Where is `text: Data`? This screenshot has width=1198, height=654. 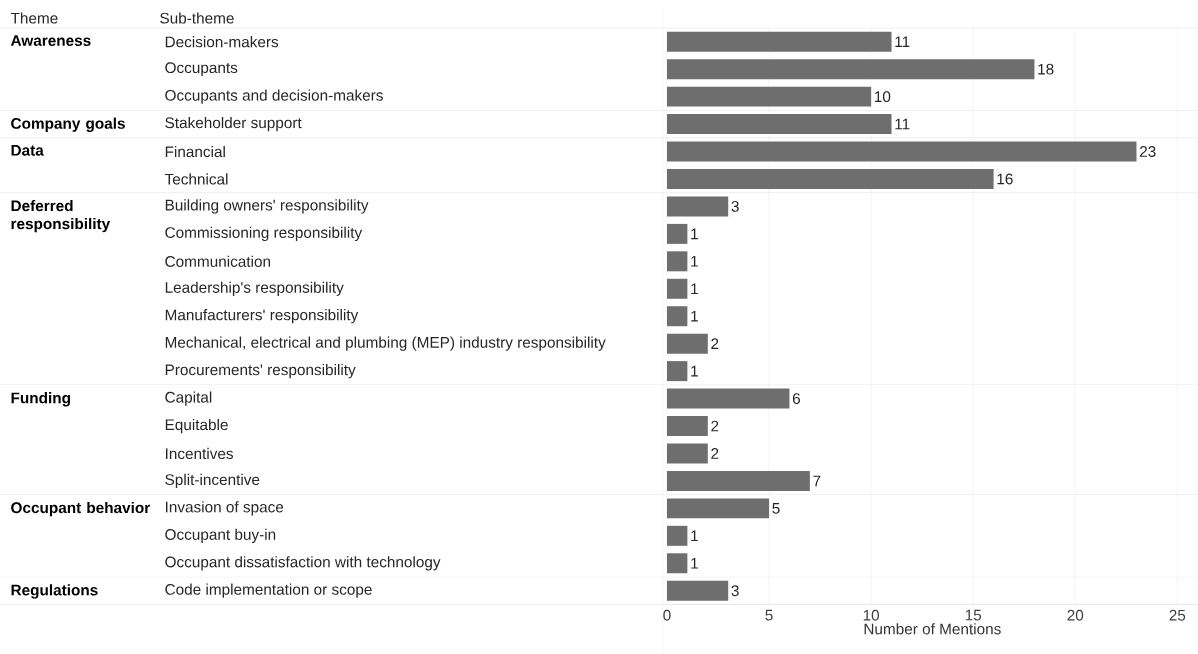
text: Data is located at coordinates (27, 150).